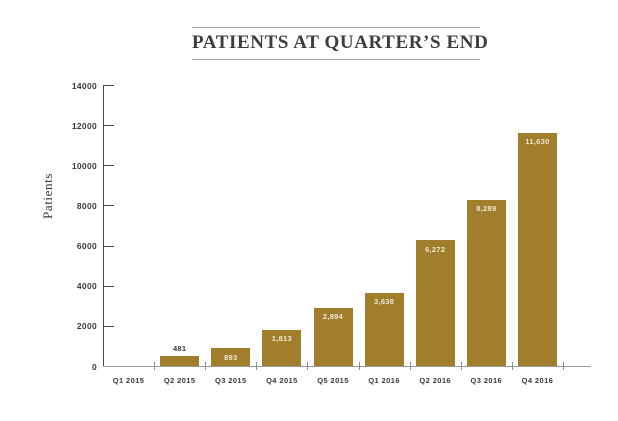  Describe the element at coordinates (86, 205) in the screenshot. I see `y-axis-tick-label: 8000` at that location.